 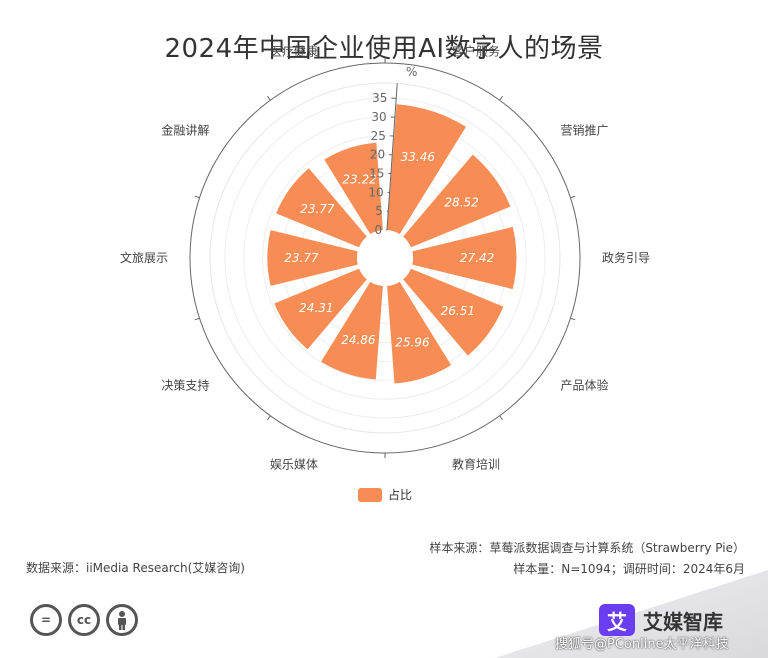 I want to click on category-label: 医疗健康, so click(x=294, y=51).